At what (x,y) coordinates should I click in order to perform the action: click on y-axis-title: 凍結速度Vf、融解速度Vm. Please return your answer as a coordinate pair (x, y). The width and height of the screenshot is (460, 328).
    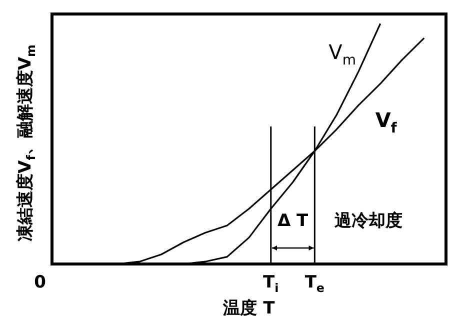
    Looking at the image, I should click on (26, 143).